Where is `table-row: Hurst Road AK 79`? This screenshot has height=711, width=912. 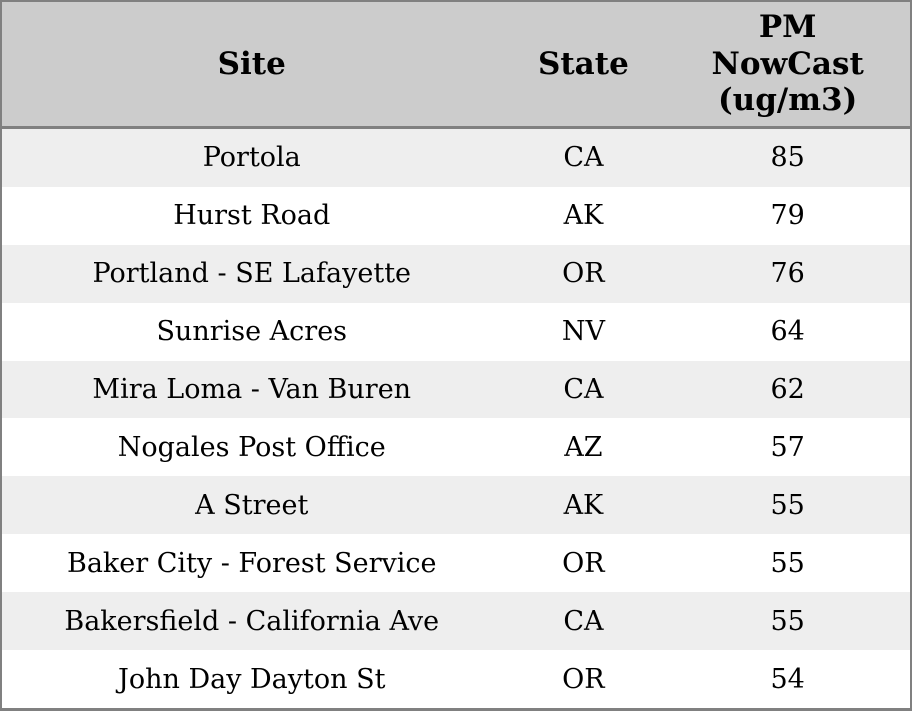
table-row: Hurst Road AK 79 is located at coordinates (456, 215).